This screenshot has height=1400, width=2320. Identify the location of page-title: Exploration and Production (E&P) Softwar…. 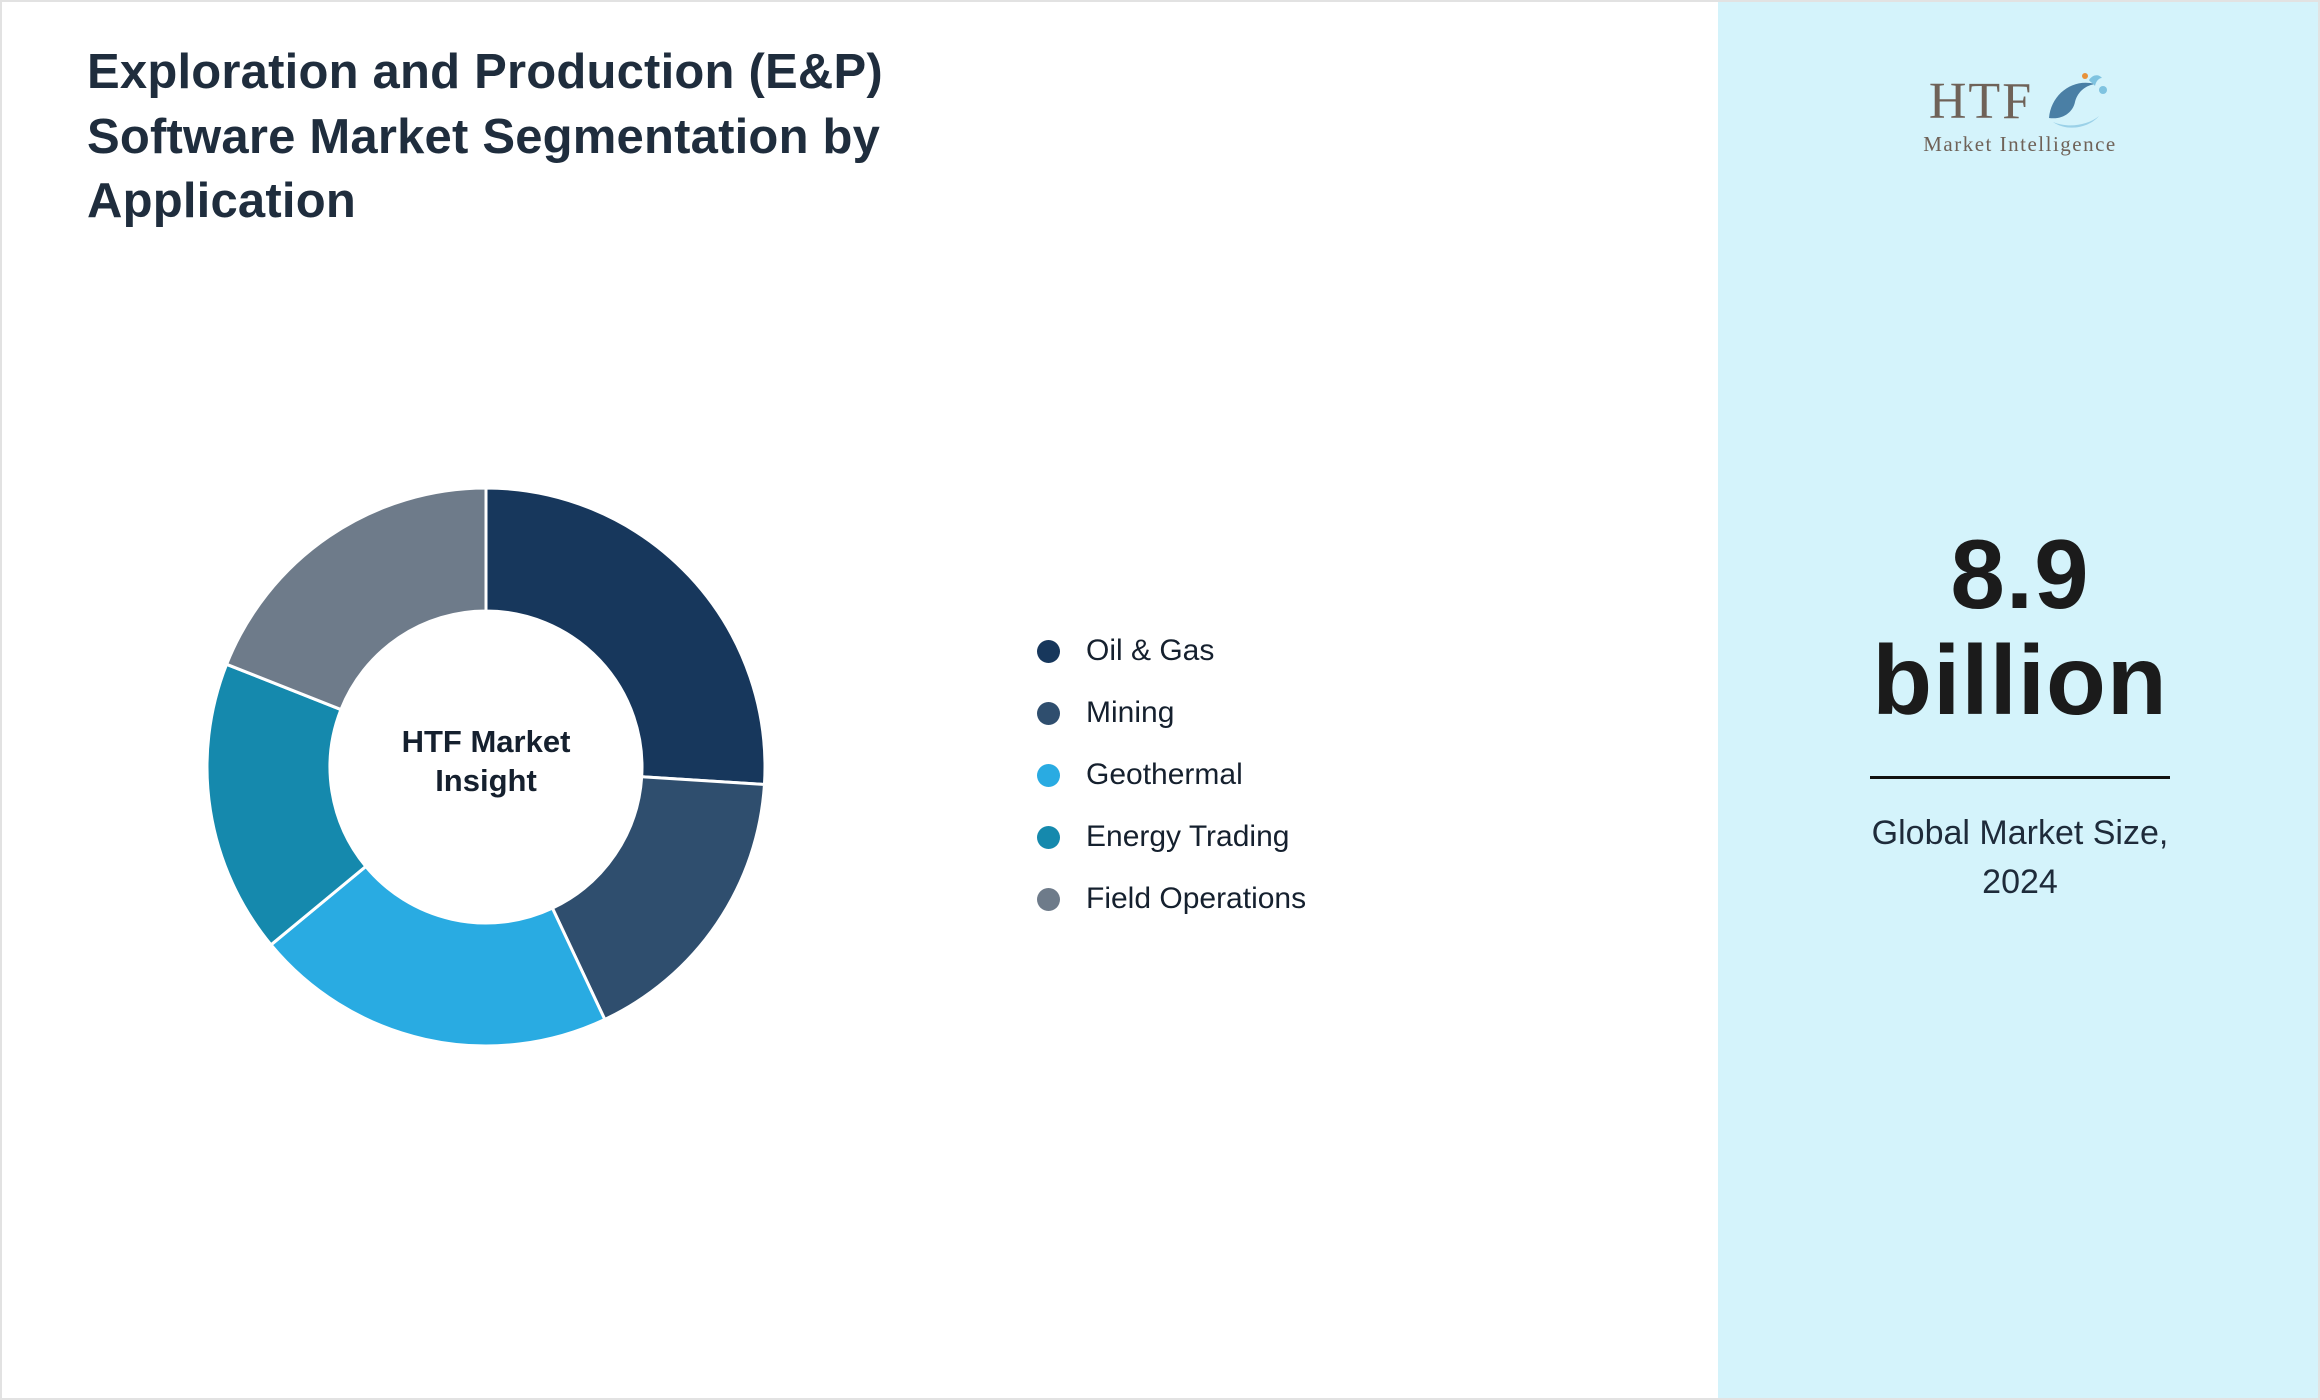
(485, 137).